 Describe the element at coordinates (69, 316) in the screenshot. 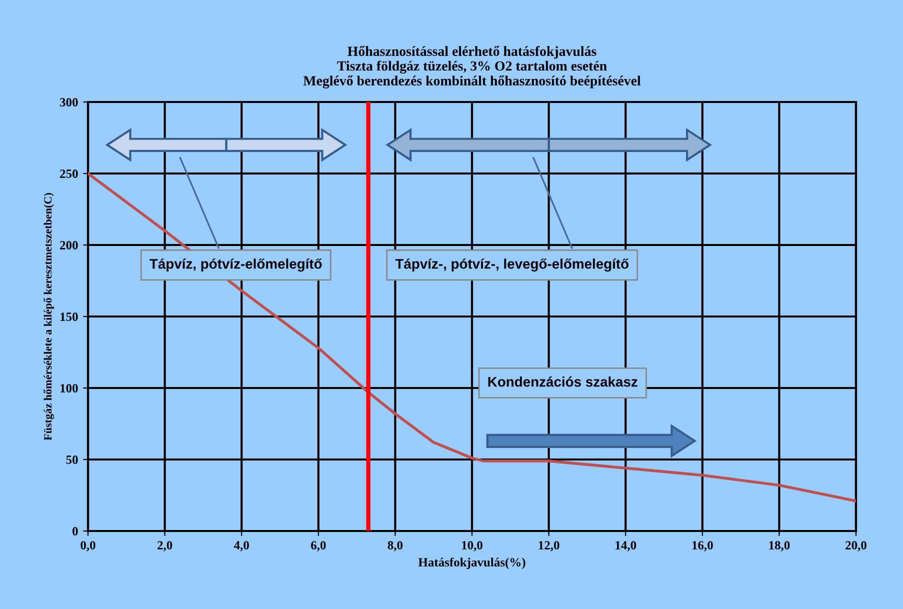

I see `y-tick-label: 150` at that location.